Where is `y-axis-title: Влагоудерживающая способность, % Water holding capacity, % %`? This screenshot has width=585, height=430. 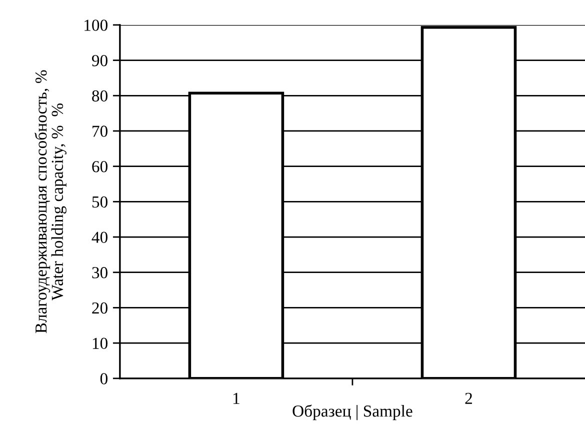 y-axis-title: Влагоудерживающая способность, % Water holding capacity, % % is located at coordinates (50, 202).